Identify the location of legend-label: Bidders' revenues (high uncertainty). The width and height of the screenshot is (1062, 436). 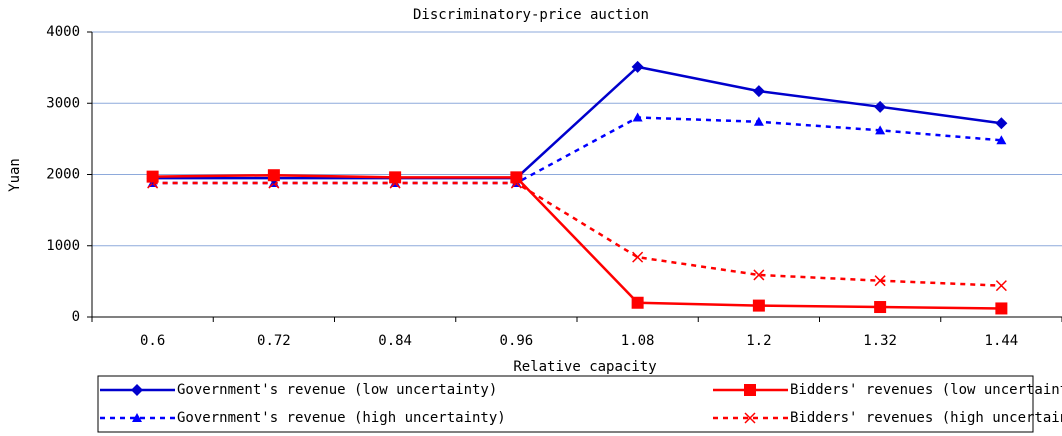
(926, 418).